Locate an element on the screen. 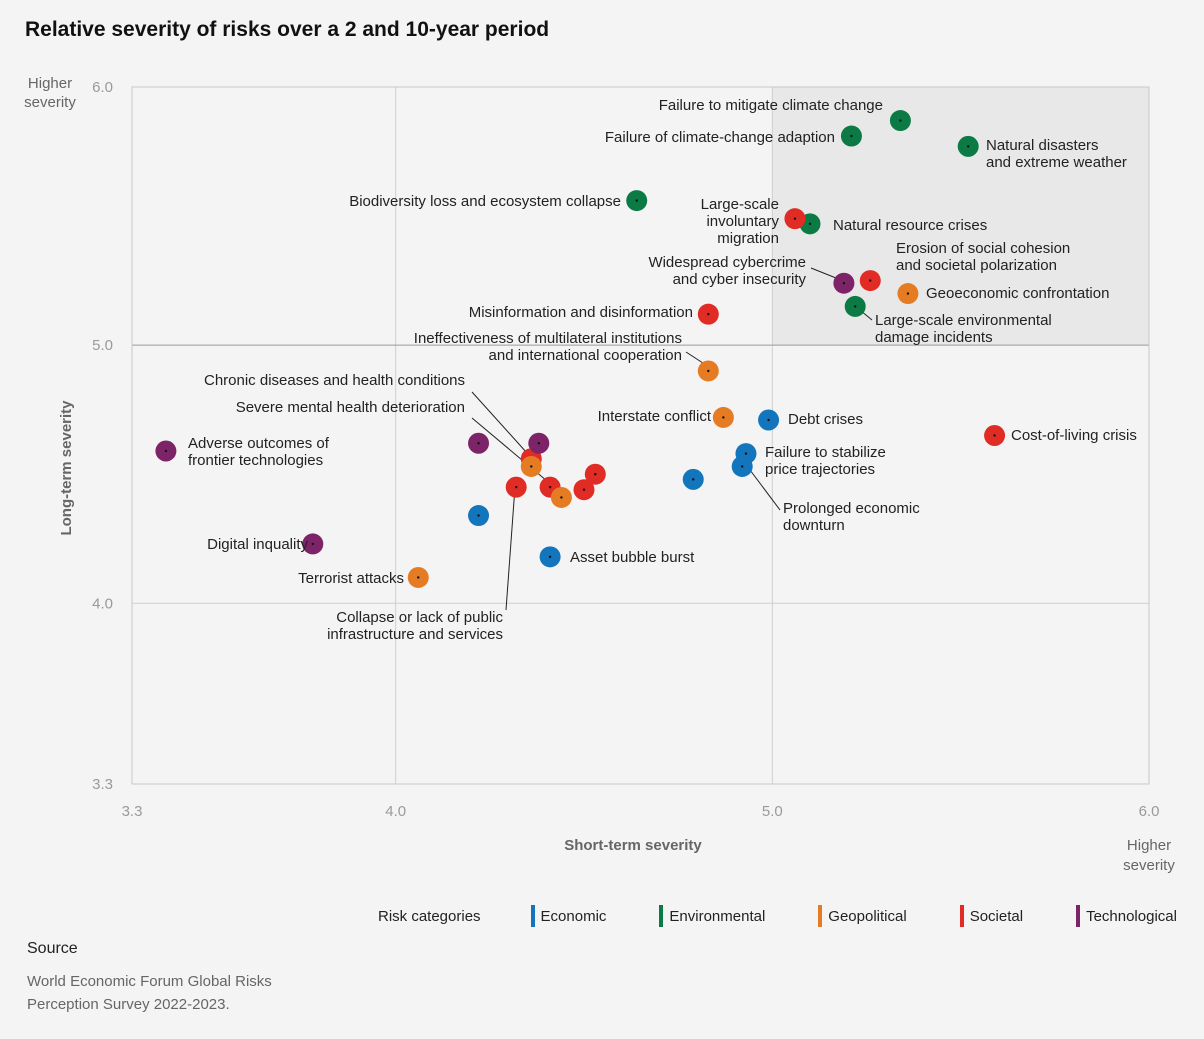 This screenshot has height=1039, width=1204. data-point-label: Chronic diseases and health conditions is located at coordinates (334, 380).